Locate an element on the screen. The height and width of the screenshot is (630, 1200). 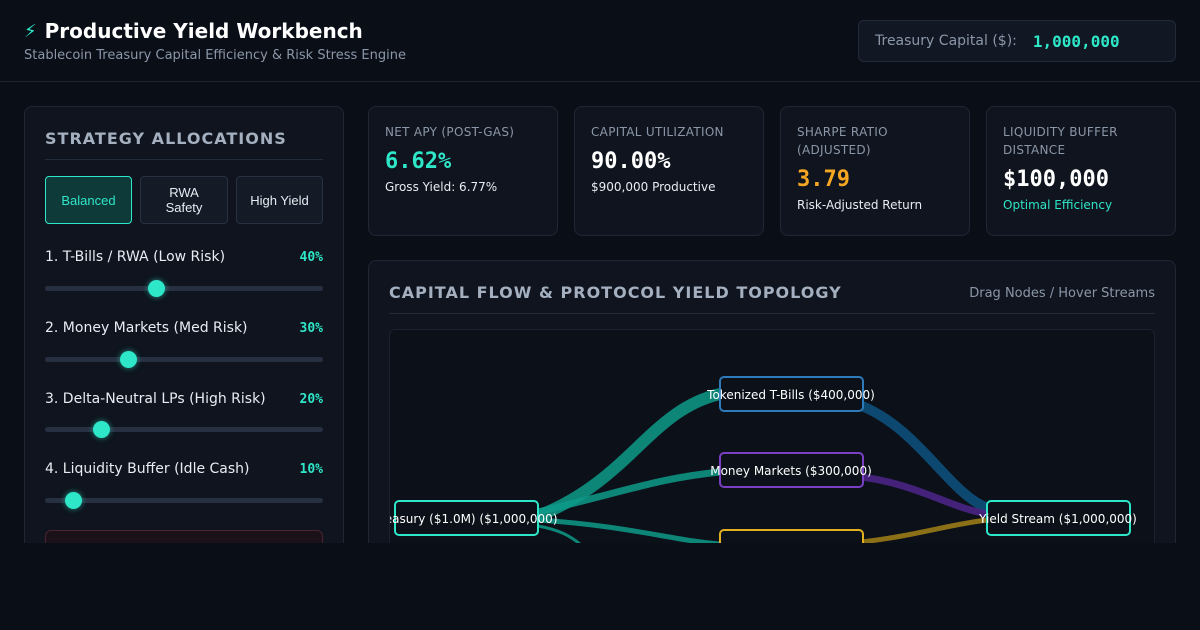
preset-balanced-button: Balanced is located at coordinates (88, 200).